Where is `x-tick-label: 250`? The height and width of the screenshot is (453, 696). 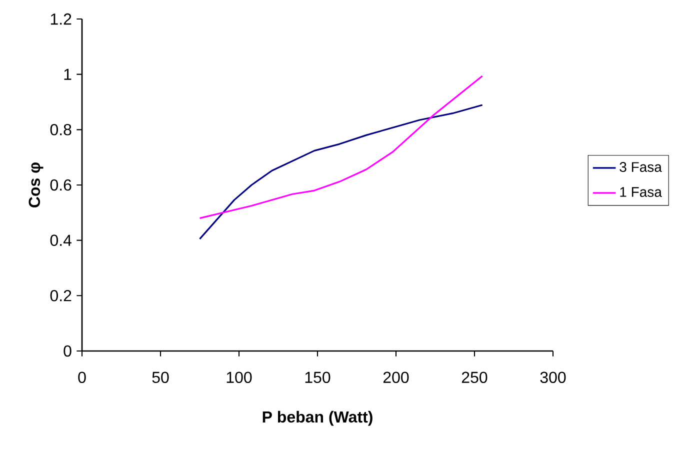
x-tick-label: 250 is located at coordinates (475, 378).